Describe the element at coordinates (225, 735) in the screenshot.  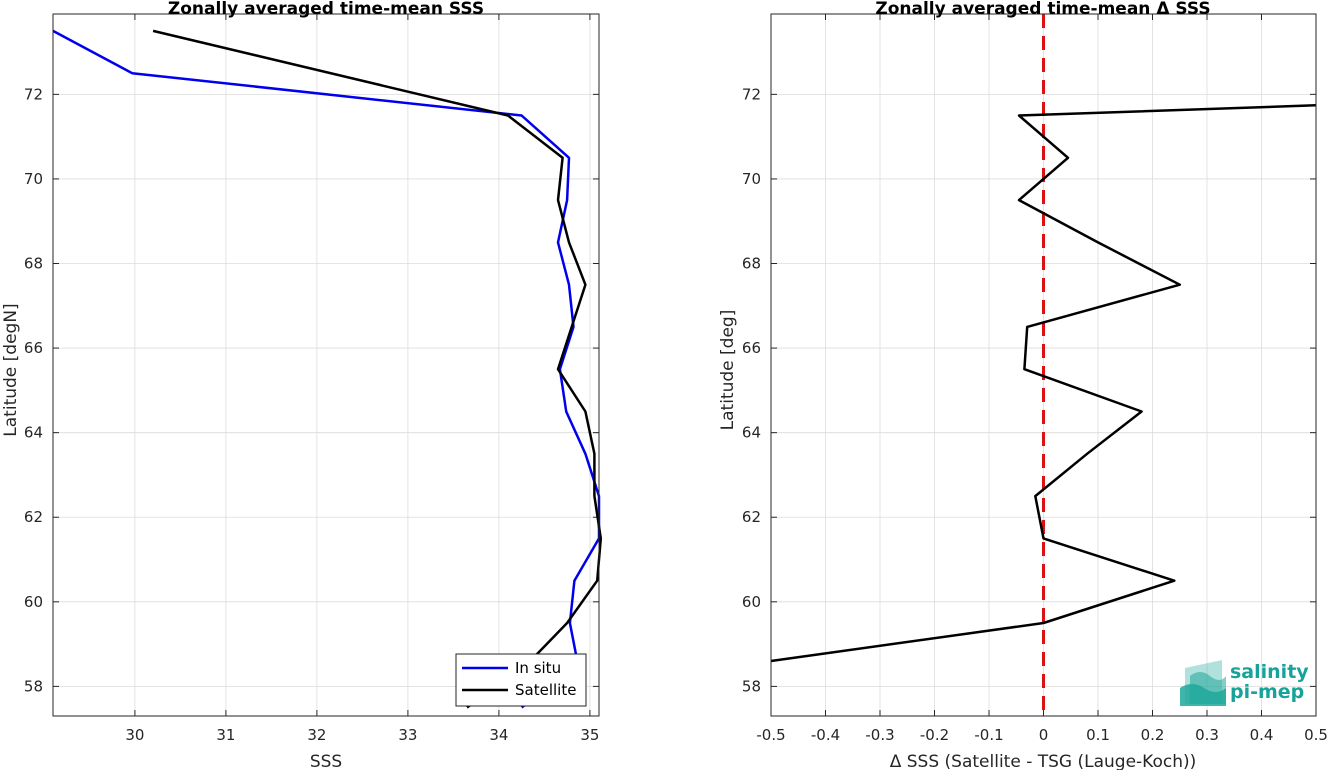
I see `x-tick-label: 31` at that location.